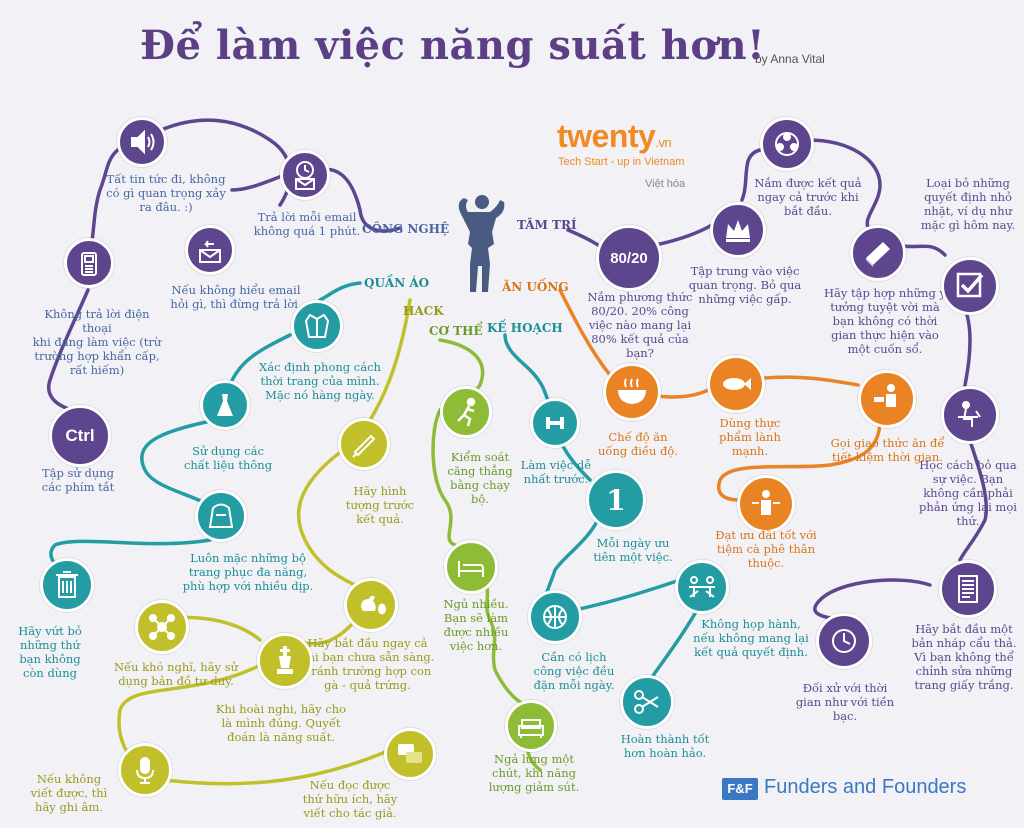 The image size is (1024, 828). What do you see at coordinates (456, 331) in the screenshot?
I see `category-co-the: CƠ THỂ` at bounding box center [456, 331].